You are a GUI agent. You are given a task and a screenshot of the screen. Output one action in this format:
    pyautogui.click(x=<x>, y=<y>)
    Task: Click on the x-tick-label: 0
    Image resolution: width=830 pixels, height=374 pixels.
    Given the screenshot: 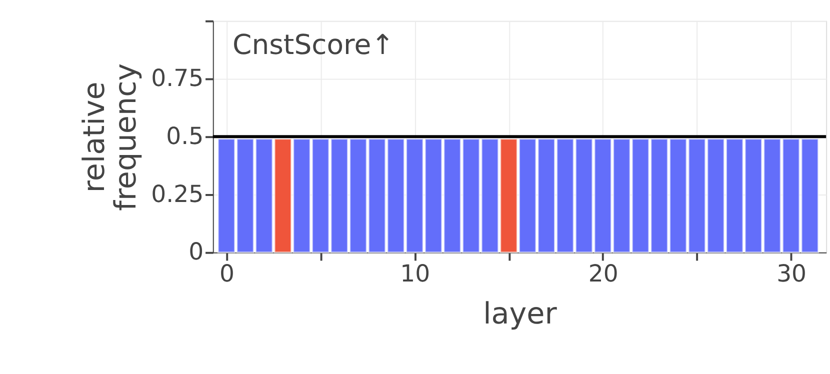 What is the action you would take?
    pyautogui.click(x=226, y=273)
    